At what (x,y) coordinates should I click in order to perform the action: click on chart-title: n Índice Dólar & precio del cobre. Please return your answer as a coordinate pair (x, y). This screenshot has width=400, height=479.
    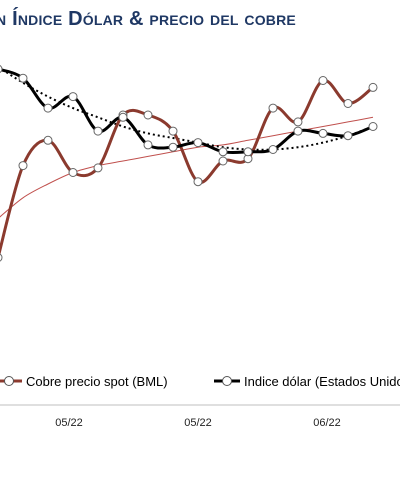
    Looking at the image, I should click on (148, 19).